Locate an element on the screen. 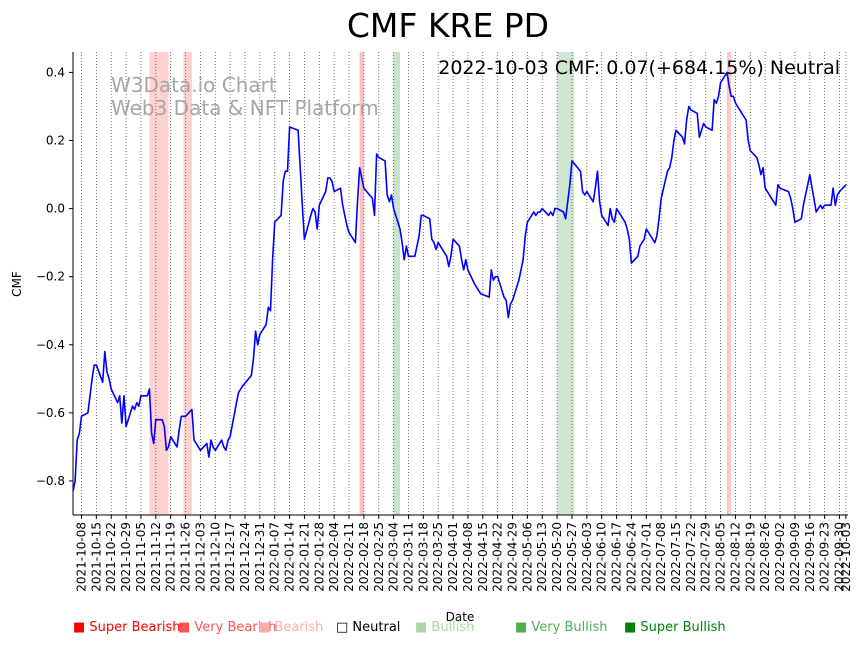 The width and height of the screenshot is (867, 646). x-tick-label: 2022-04-22 is located at coordinates (498, 557).